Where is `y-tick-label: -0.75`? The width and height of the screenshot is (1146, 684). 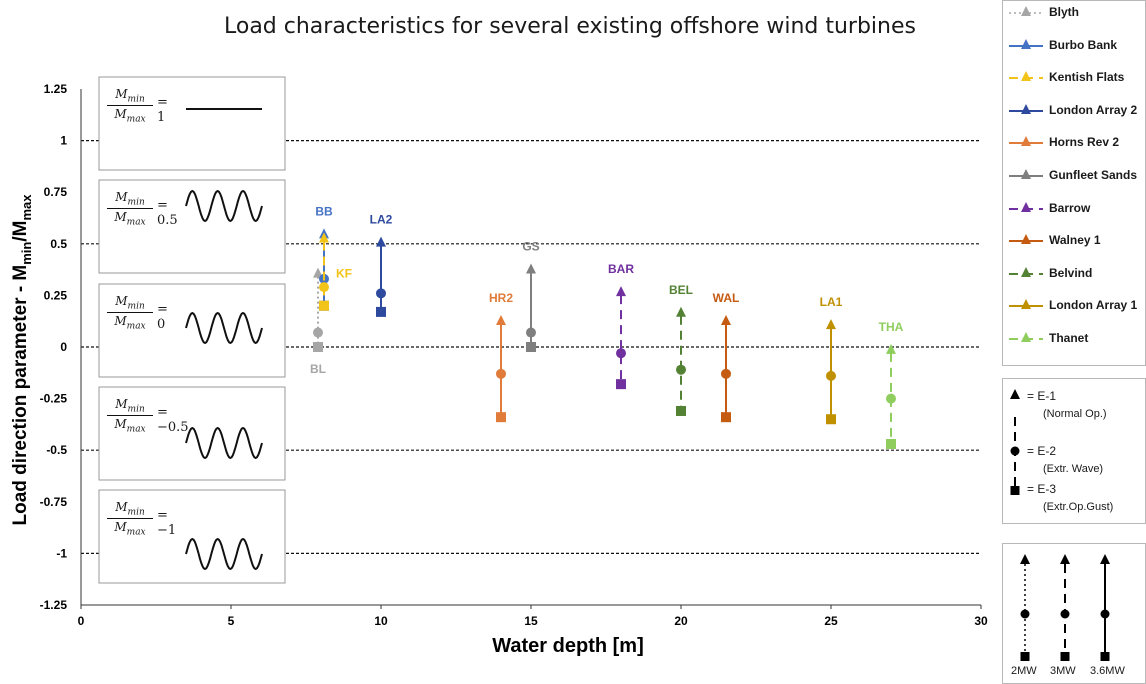 y-tick-label: -0.75 is located at coordinates (54, 502).